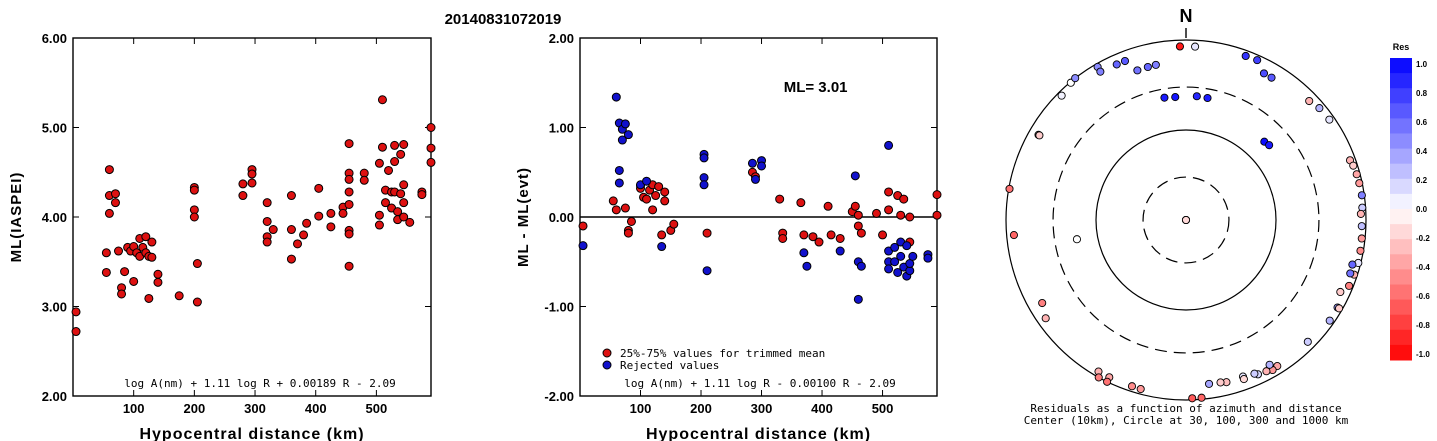  What do you see at coordinates (559, 396) in the screenshot?
I see `y-tick-label: -2.00` at bounding box center [559, 396].